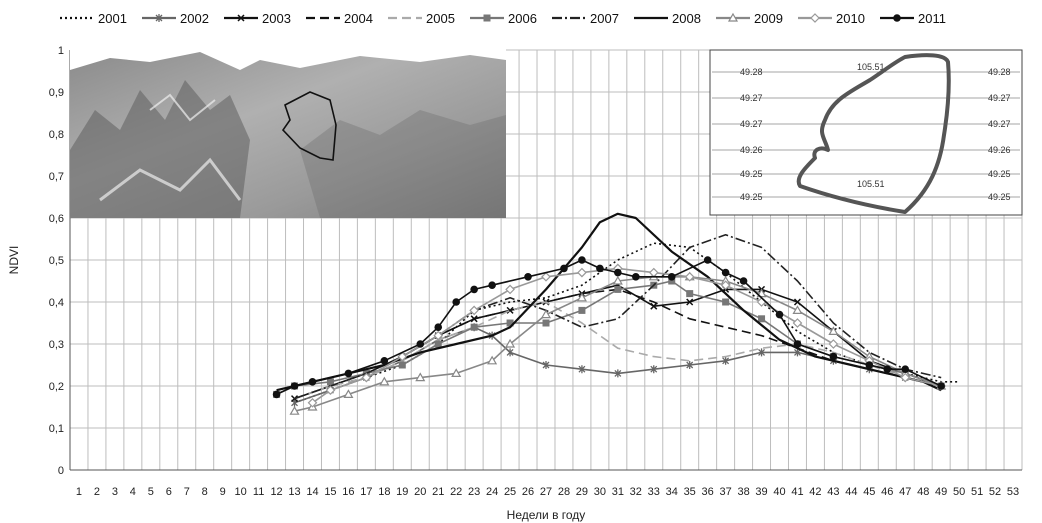 The width and height of the screenshot is (1042, 523). I want to click on x-axis-title: Недели в году, so click(546, 515).